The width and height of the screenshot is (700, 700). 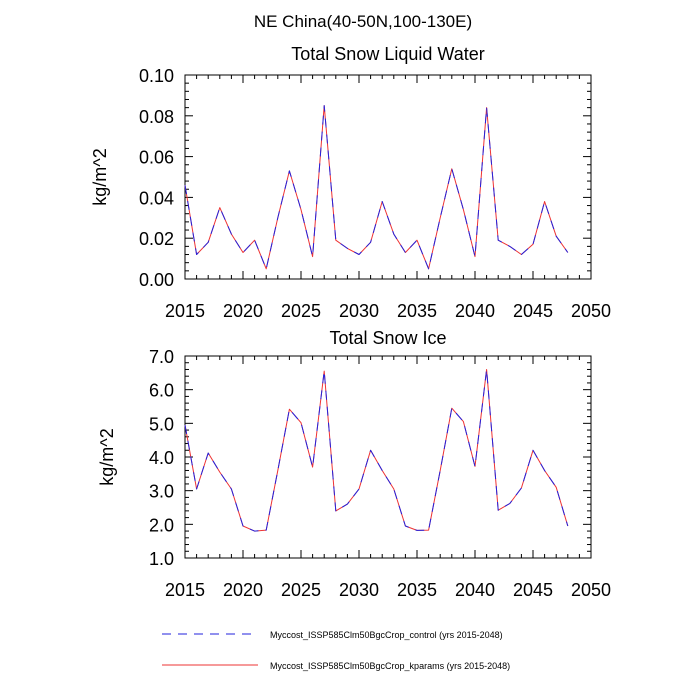 What do you see at coordinates (161, 424) in the screenshot?
I see `y-tick-label: 5.0` at bounding box center [161, 424].